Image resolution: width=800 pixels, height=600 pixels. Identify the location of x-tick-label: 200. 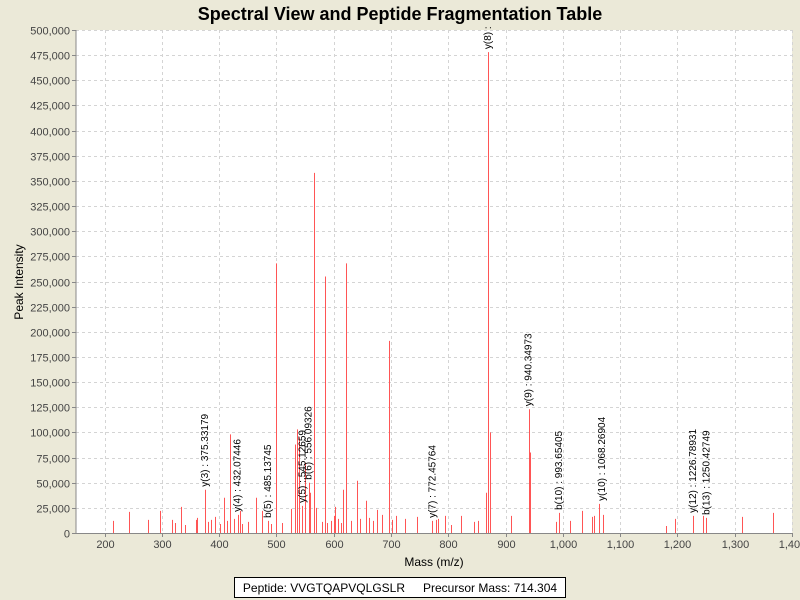
(105, 545).